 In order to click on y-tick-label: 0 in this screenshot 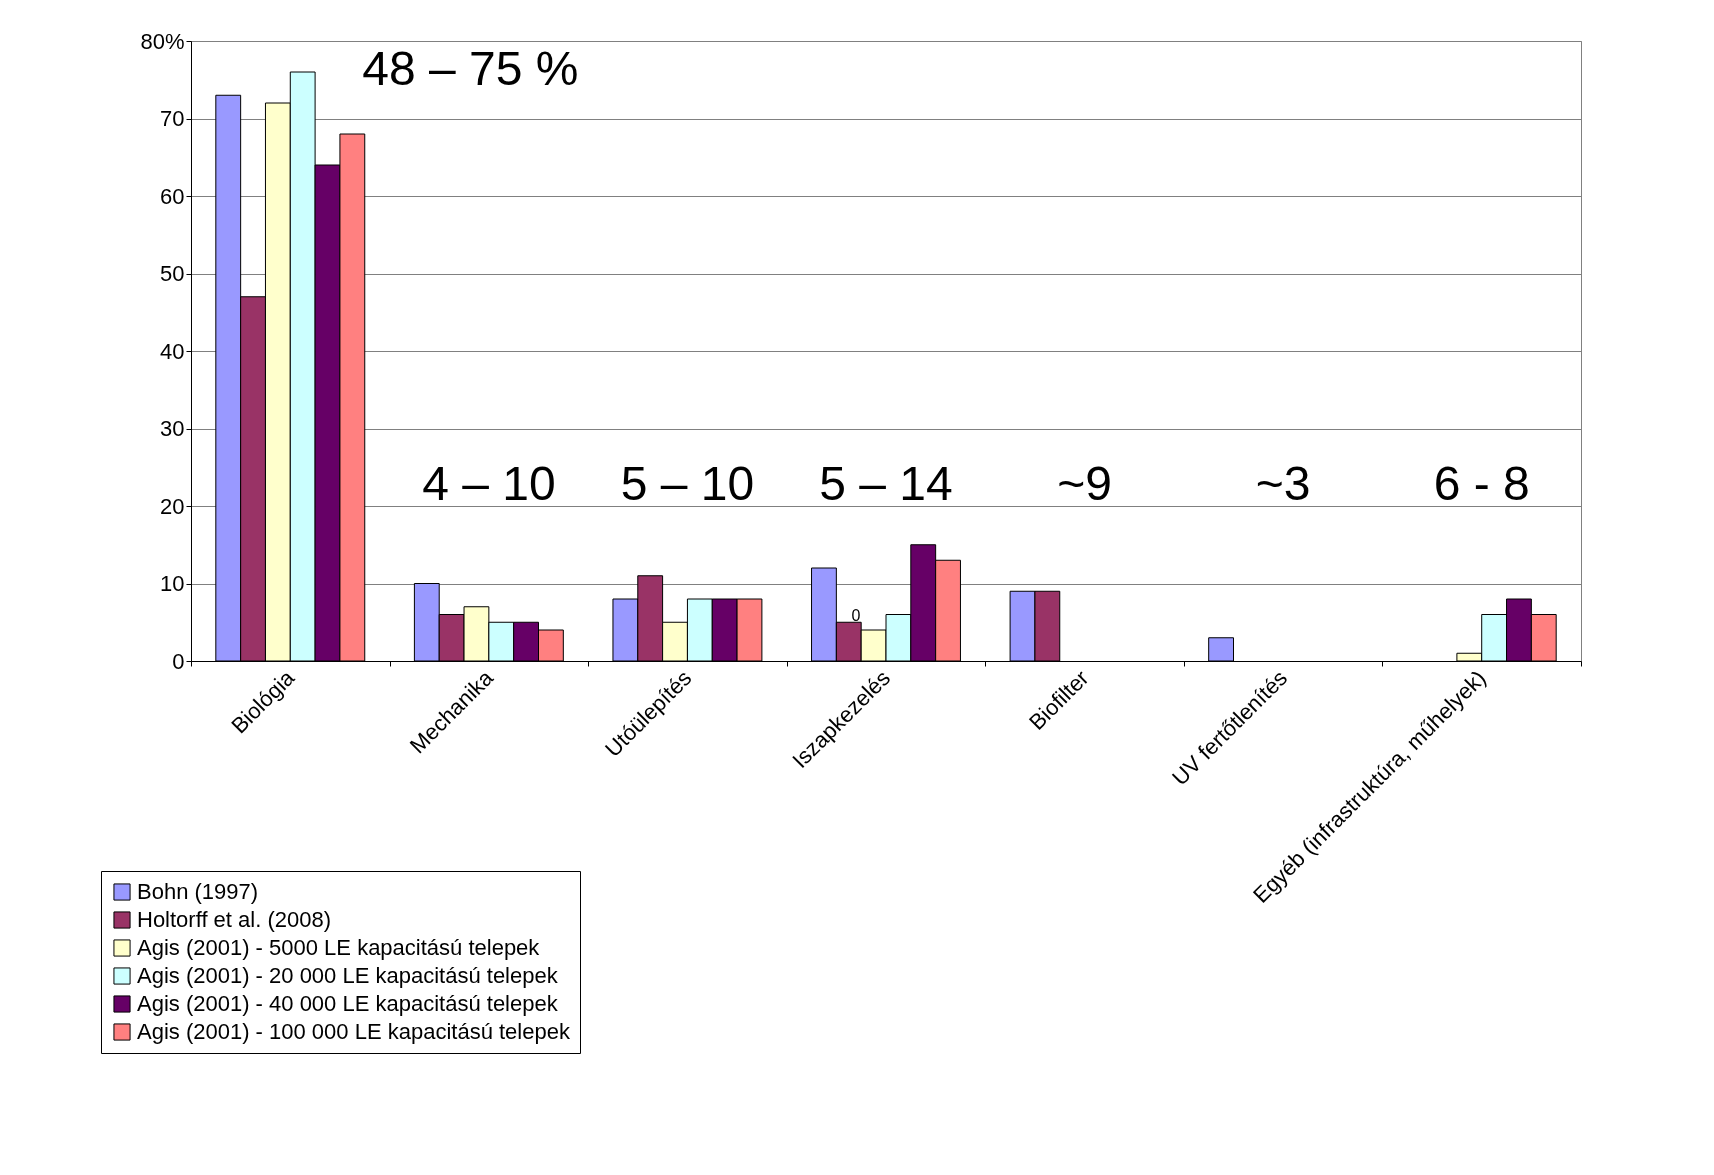, I will do `click(178, 661)`.